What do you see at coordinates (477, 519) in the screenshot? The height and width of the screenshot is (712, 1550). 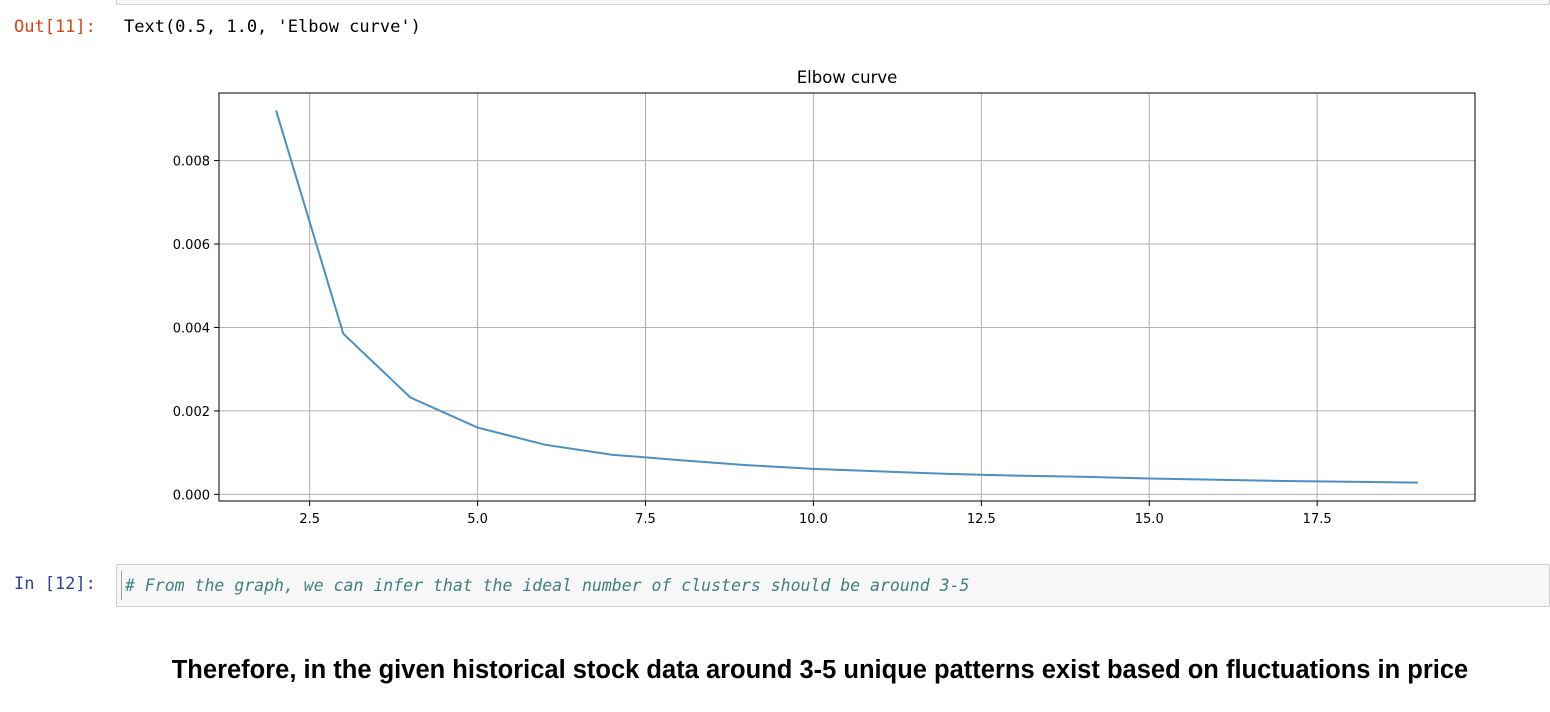 I see `x-tick-label: 5.0` at bounding box center [477, 519].